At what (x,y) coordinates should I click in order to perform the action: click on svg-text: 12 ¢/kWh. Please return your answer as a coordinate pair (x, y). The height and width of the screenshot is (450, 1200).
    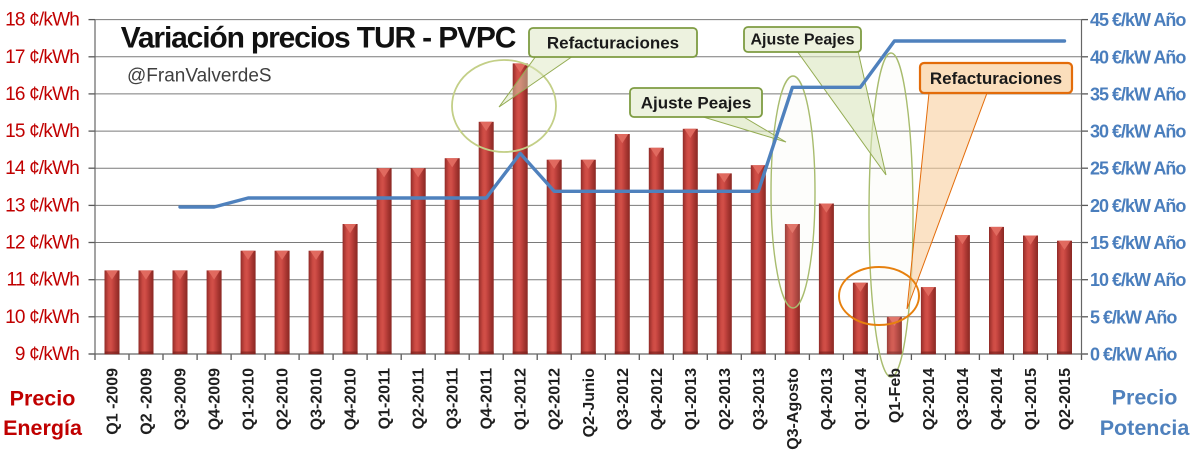
    Looking at the image, I should click on (42, 243).